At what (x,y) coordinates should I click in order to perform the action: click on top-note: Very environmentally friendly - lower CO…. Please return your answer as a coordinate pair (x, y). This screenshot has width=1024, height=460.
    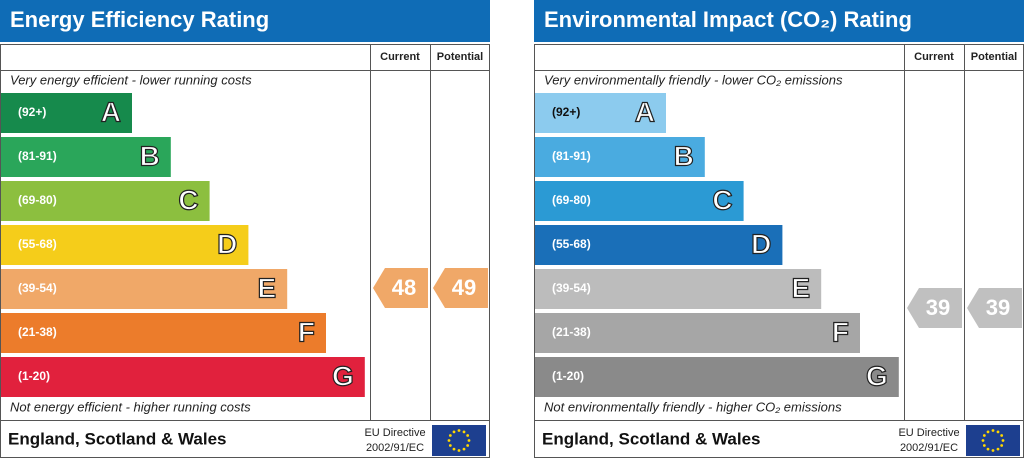
    Looking at the image, I should click on (693, 79).